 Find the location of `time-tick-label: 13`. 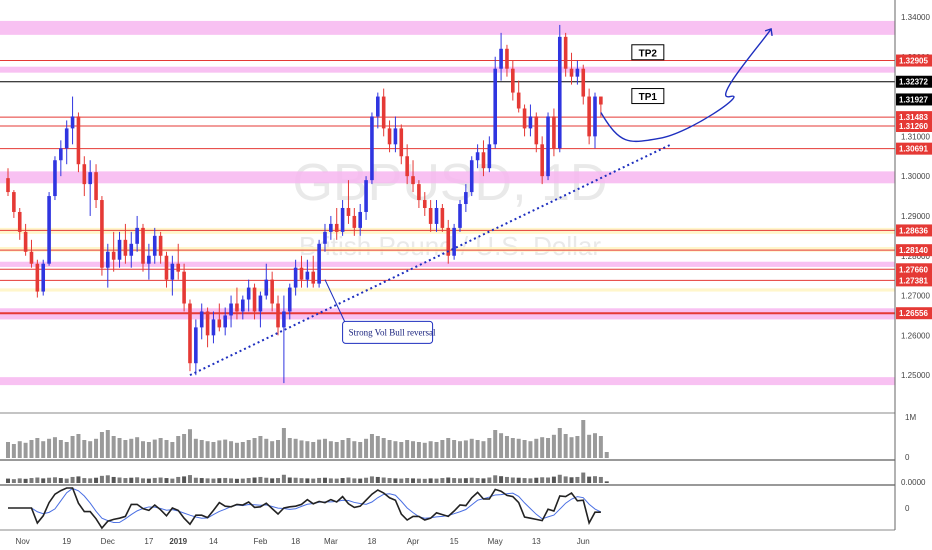

time-tick-label: 13 is located at coordinates (536, 541).